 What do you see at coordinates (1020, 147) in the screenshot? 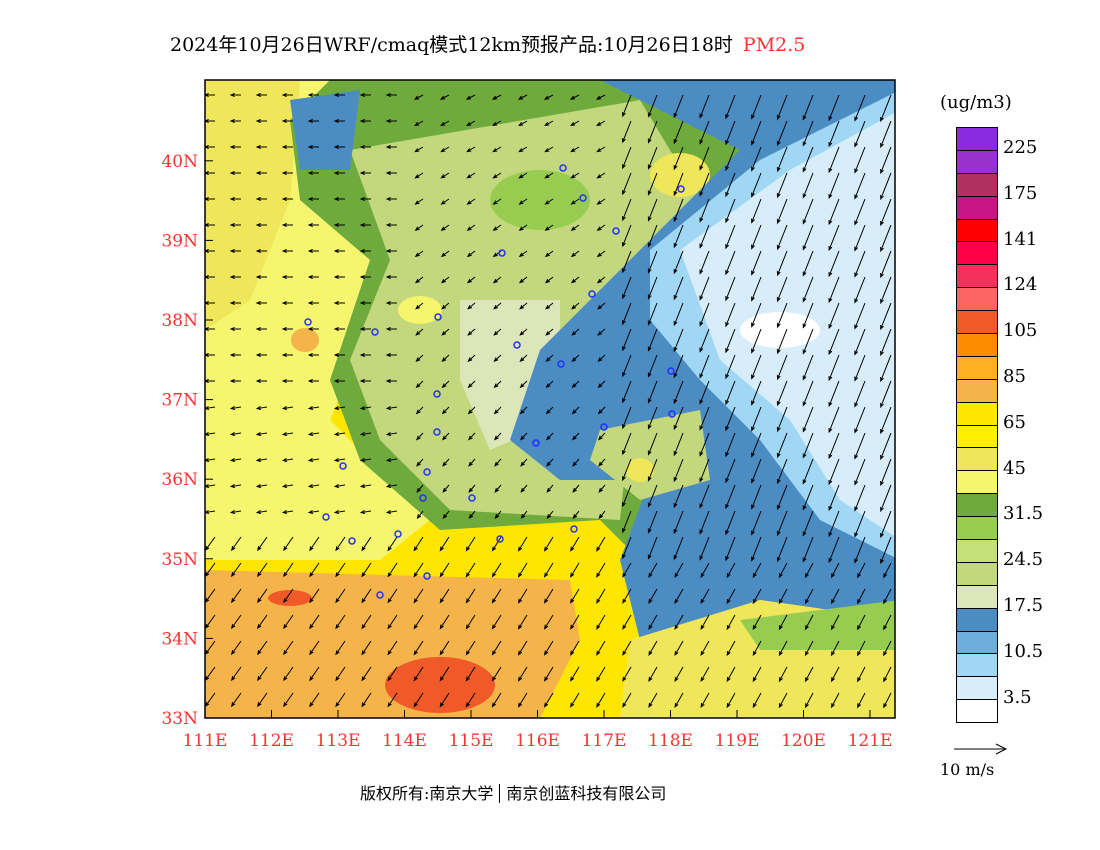
I see `legend-label: 225` at bounding box center [1020, 147].